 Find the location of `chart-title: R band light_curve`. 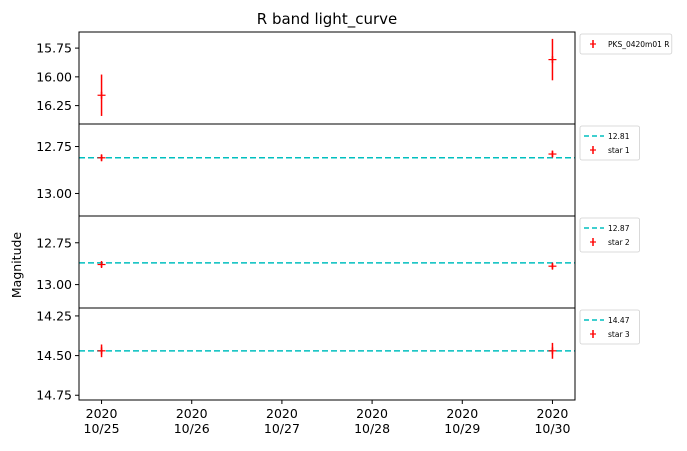

chart-title: R band light_curve is located at coordinates (327, 19).